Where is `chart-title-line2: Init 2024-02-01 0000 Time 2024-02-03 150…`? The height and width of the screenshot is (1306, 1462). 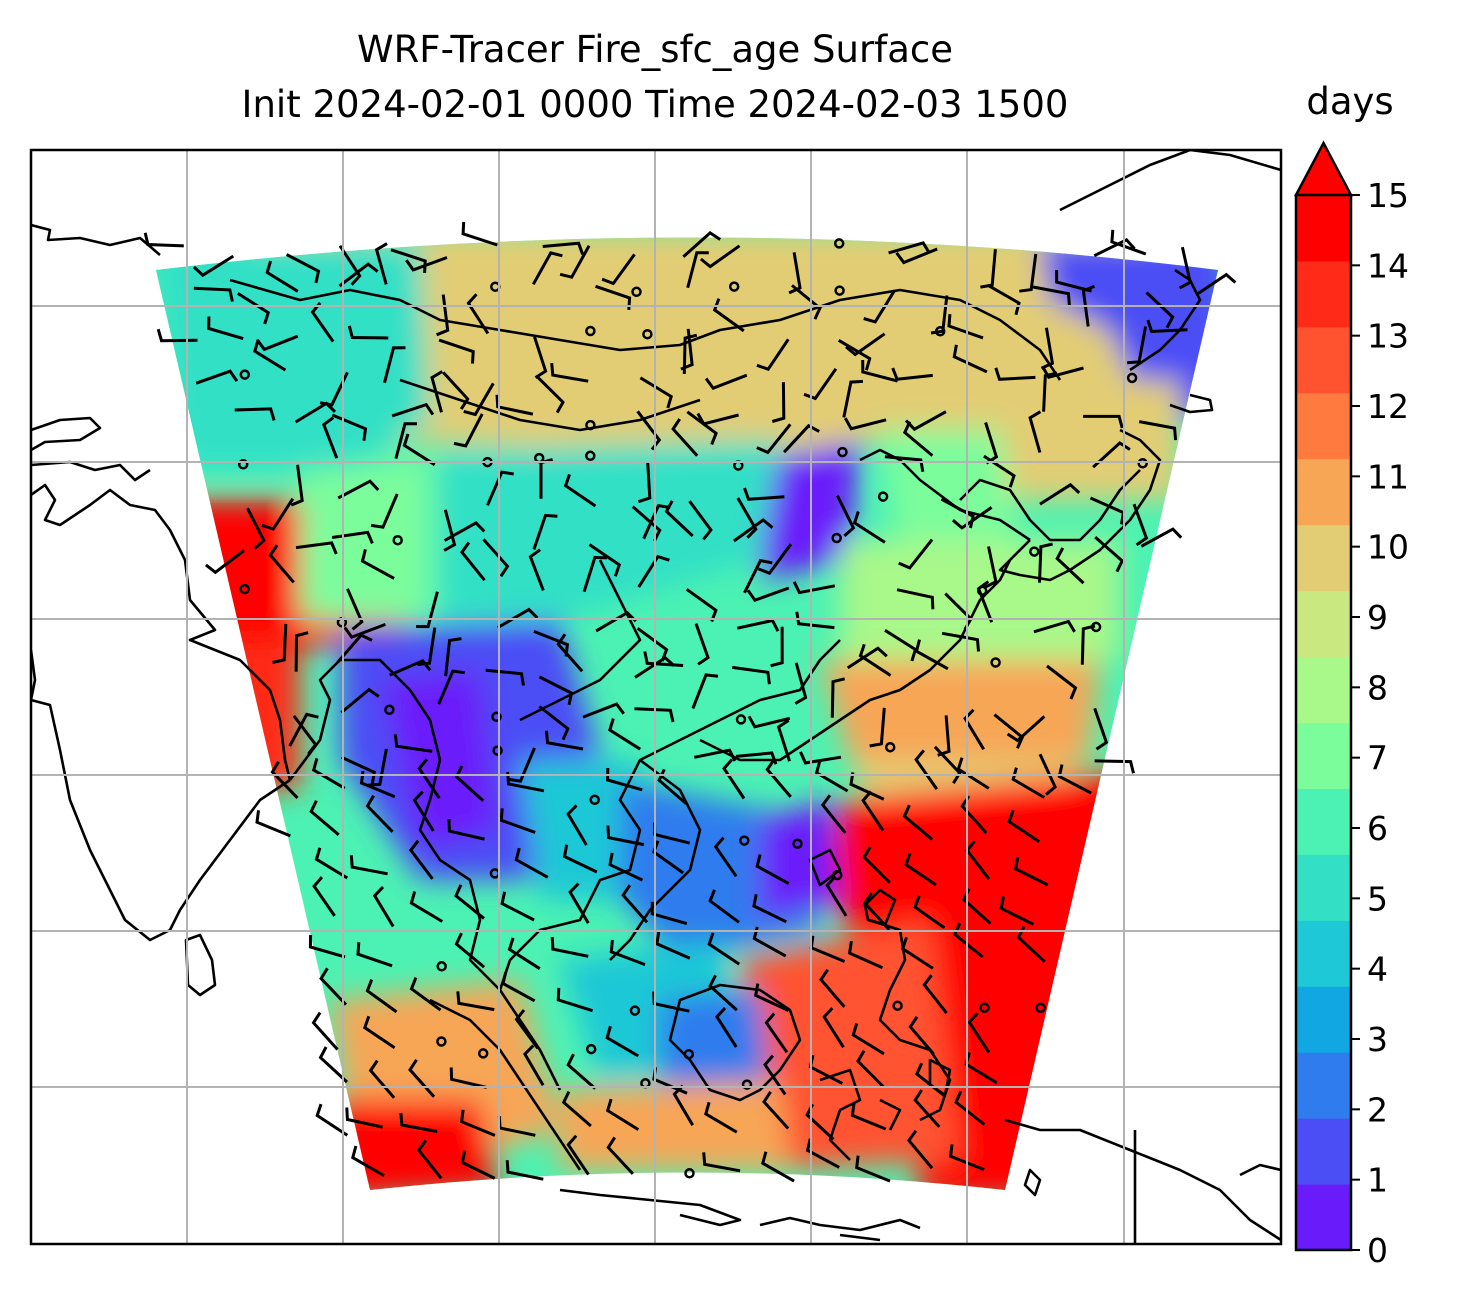
chart-title-line2: Init 2024-02-01 0000 Time 2024-02-03 150… is located at coordinates (655, 104).